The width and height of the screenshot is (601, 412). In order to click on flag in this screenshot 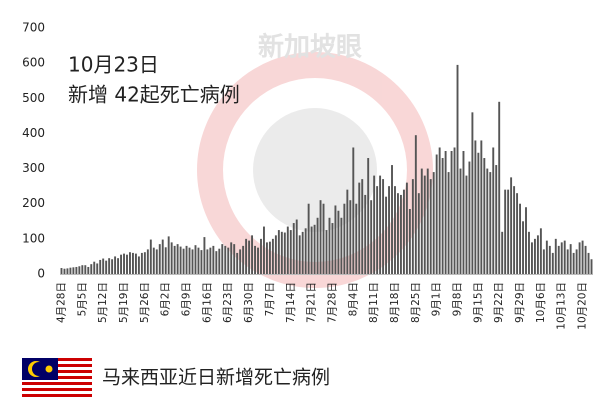, I will do `click(57, 378)`.